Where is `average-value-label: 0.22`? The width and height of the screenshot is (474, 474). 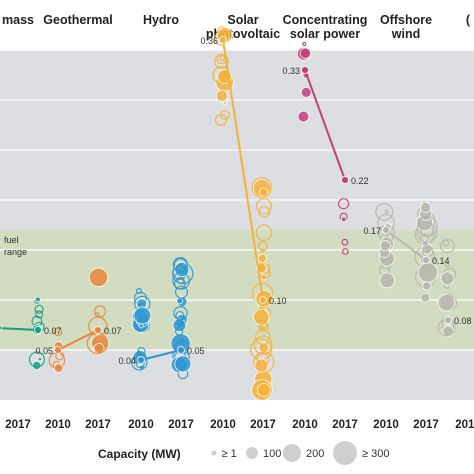 average-value-label: 0.22 is located at coordinates (360, 181).